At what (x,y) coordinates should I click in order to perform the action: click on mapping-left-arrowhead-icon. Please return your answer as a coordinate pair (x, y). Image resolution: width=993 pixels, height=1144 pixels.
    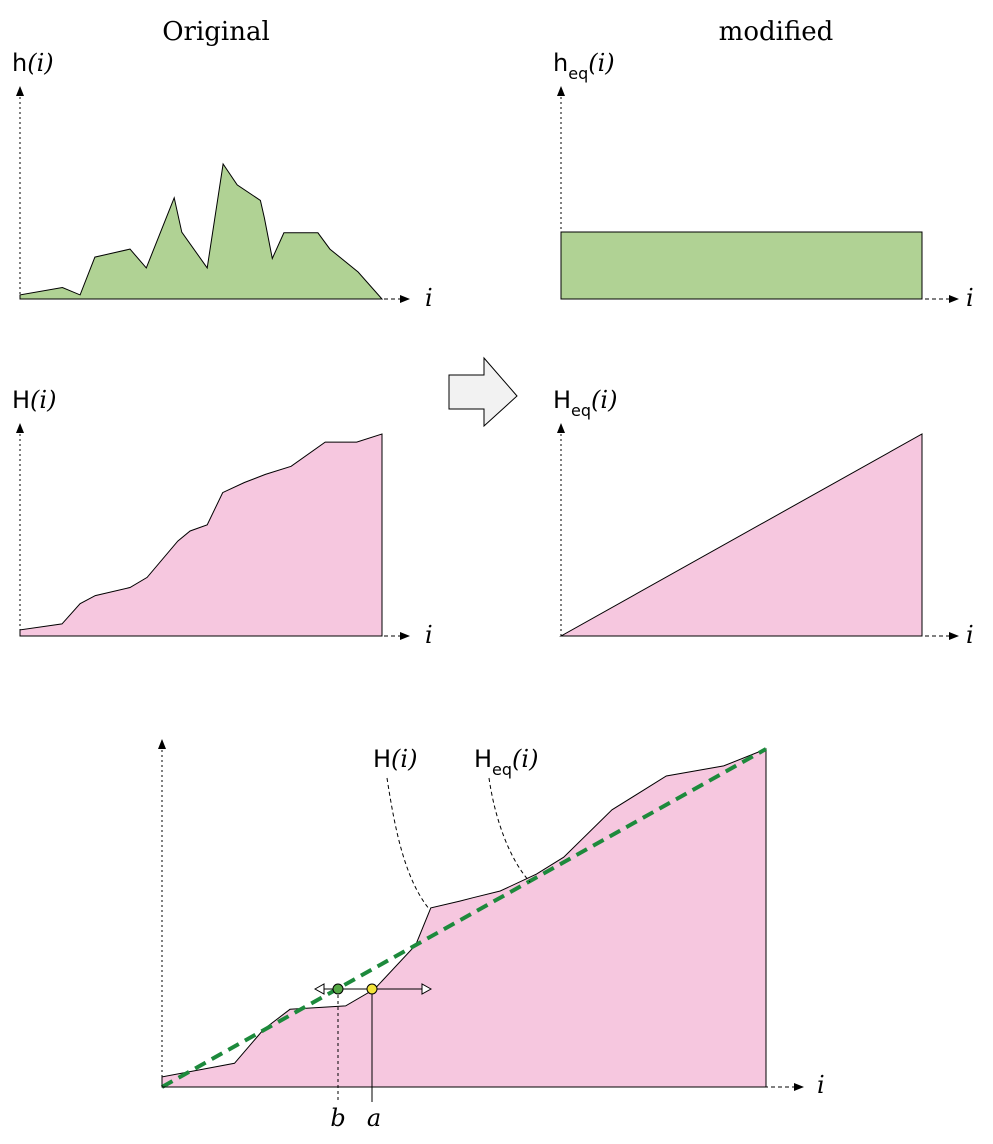
    Looking at the image, I should click on (319, 989).